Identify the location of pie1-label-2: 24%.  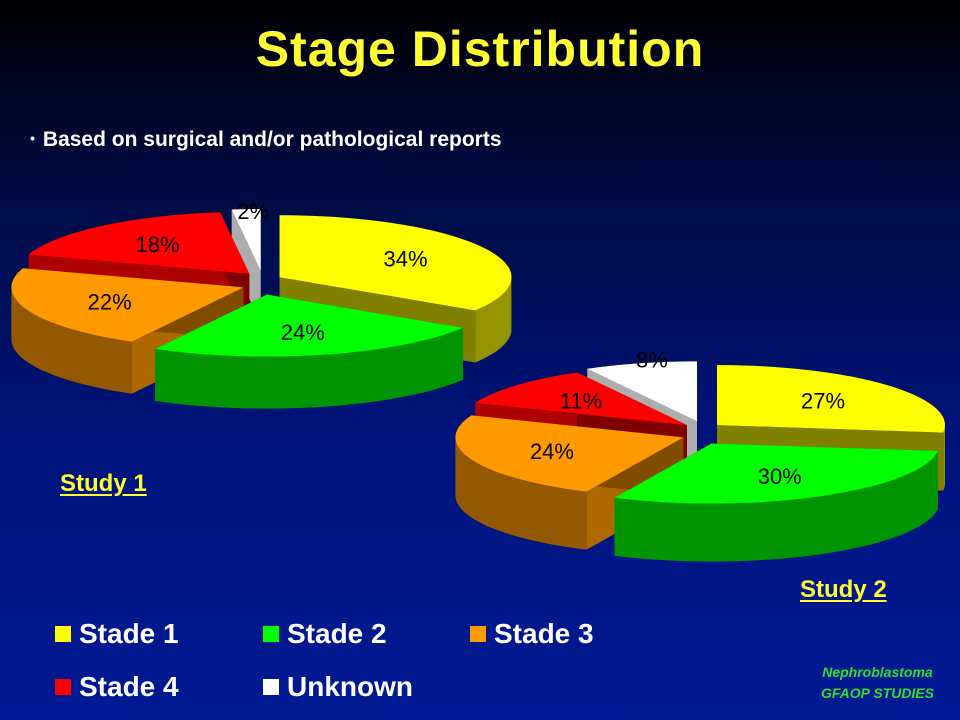
(303, 332).